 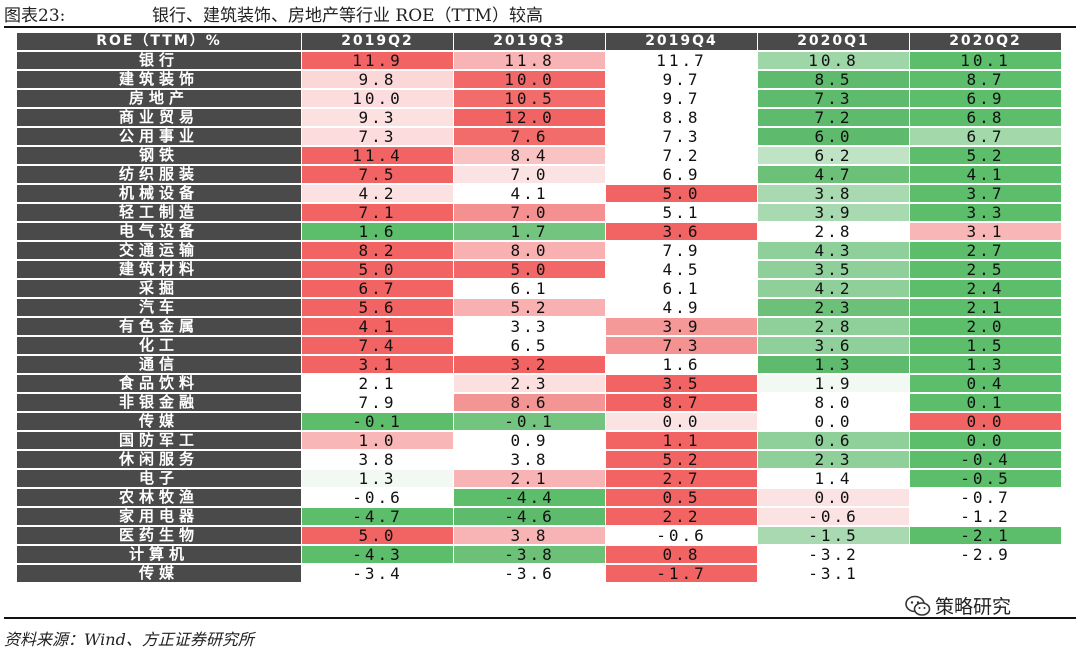 I want to click on industry-name-cell: 有色金属, so click(x=159, y=326).